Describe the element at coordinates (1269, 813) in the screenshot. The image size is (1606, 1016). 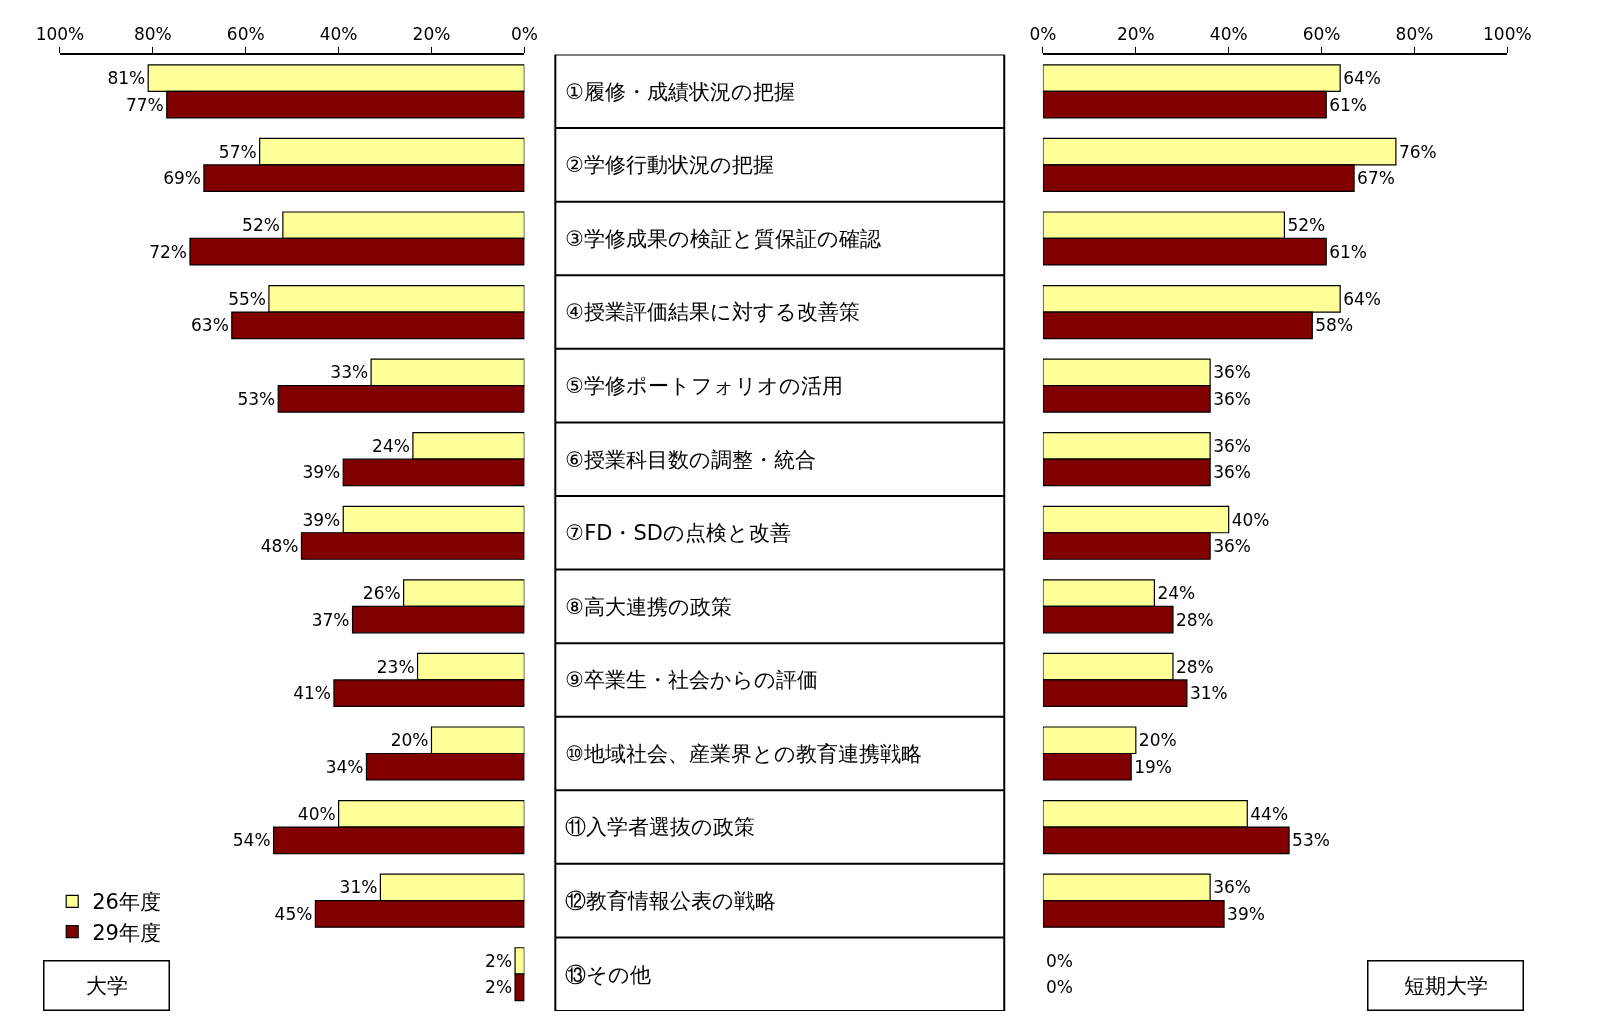
I see `data-label: 44%` at that location.